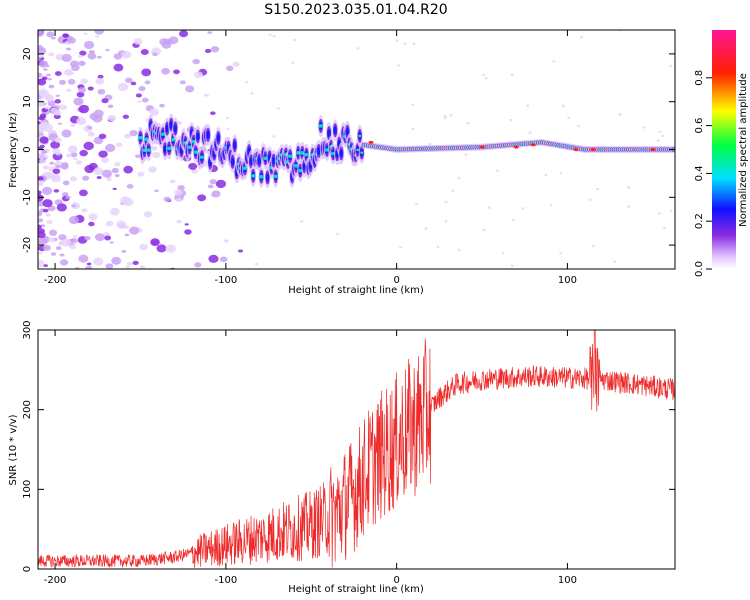 The width and height of the screenshot is (750, 600). Describe the element at coordinates (699, 269) in the screenshot. I see `colorbar-tick-label: 0.0` at that location.